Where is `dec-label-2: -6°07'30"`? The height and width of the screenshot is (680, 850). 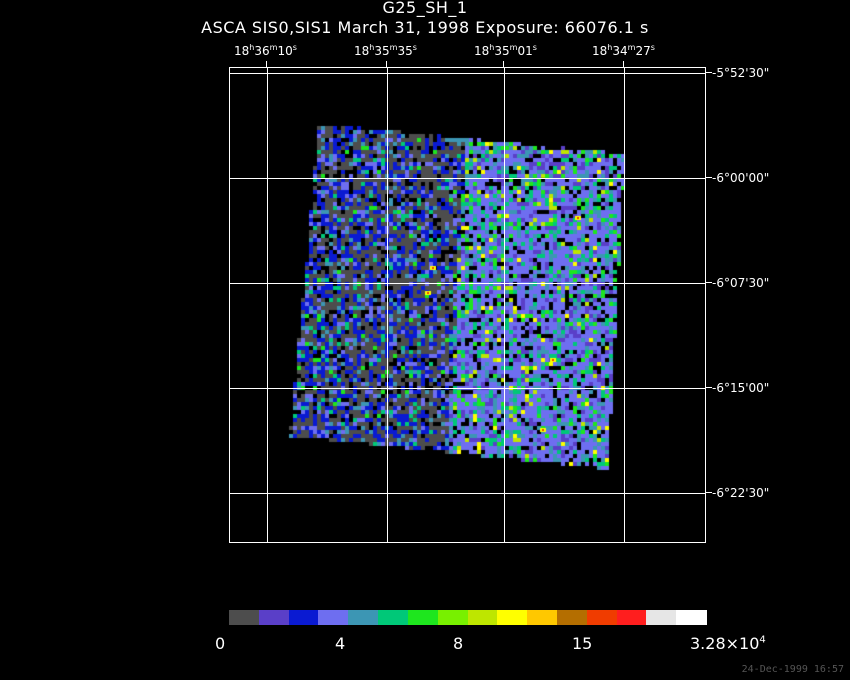
dec-label-2: -6°07'30" is located at coordinates (741, 283).